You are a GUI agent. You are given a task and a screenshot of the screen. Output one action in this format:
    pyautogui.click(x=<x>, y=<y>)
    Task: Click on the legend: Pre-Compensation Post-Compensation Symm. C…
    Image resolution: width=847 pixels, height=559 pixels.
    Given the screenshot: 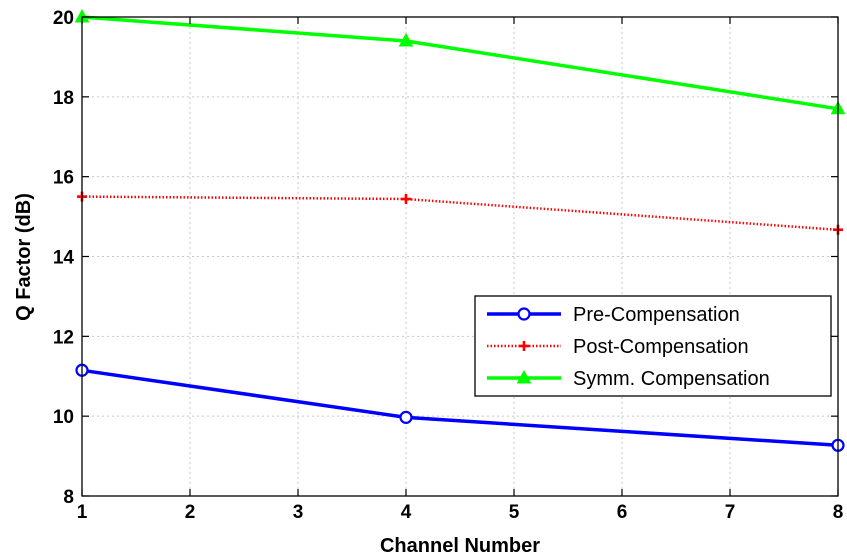 What is the action you would take?
    pyautogui.click(x=653, y=346)
    